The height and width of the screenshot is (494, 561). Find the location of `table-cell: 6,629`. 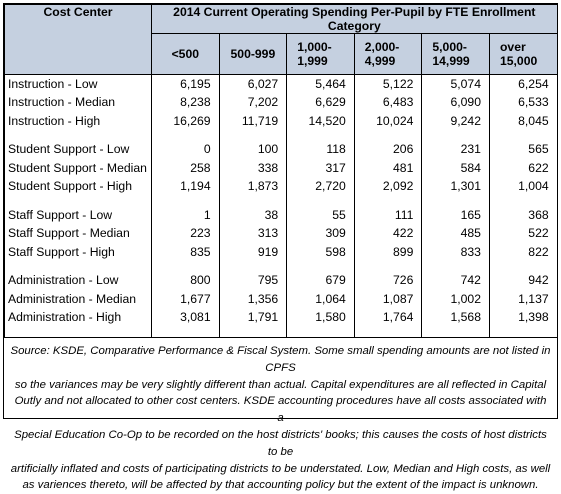

table-cell: 6,629 is located at coordinates (320, 102).